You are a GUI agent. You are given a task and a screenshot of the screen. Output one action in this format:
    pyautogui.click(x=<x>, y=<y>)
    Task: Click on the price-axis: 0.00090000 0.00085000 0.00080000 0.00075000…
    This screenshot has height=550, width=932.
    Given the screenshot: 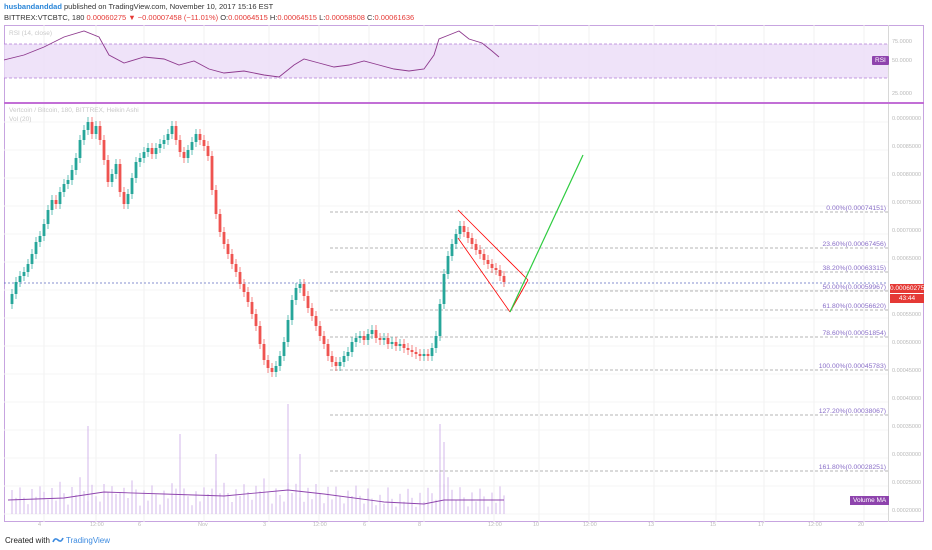 What is the action you would take?
    pyautogui.click(x=906, y=313)
    